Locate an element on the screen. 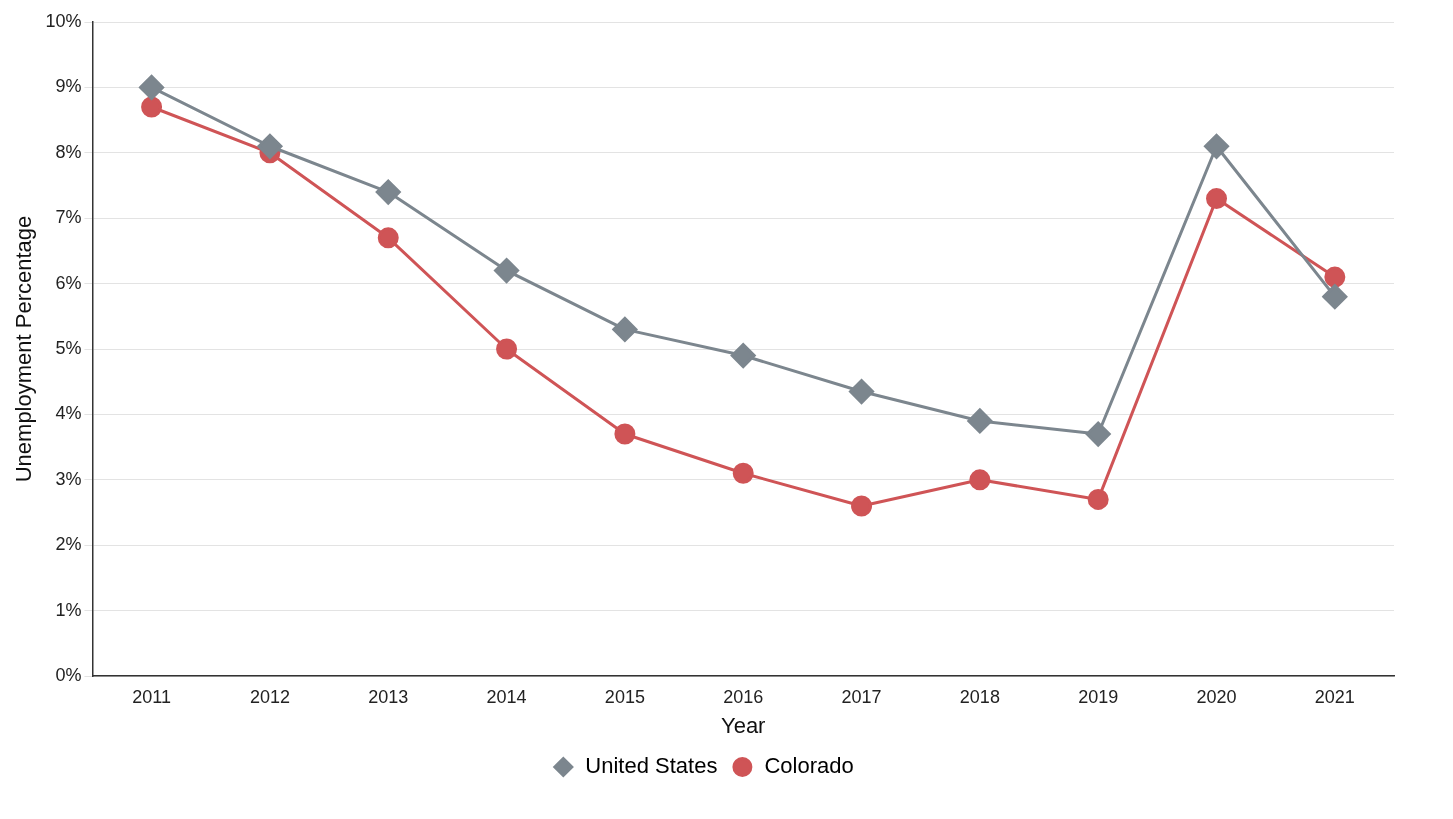 This screenshot has width=1453, height=819. x-tick-label: 2014 is located at coordinates (506, 696).